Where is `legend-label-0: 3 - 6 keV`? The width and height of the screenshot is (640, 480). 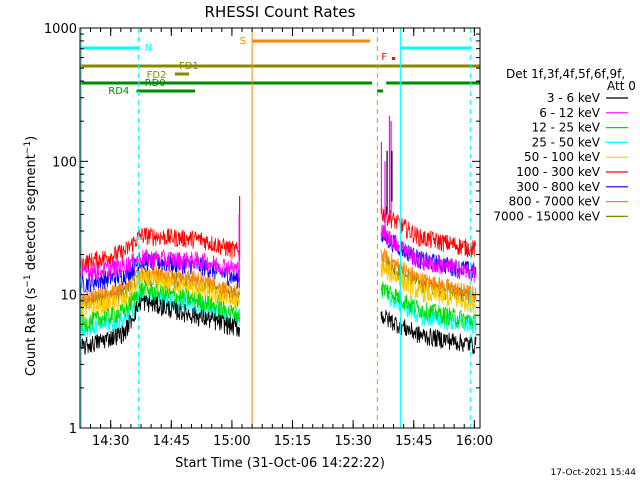
legend-label-0: 3 - 6 keV is located at coordinates (574, 98).